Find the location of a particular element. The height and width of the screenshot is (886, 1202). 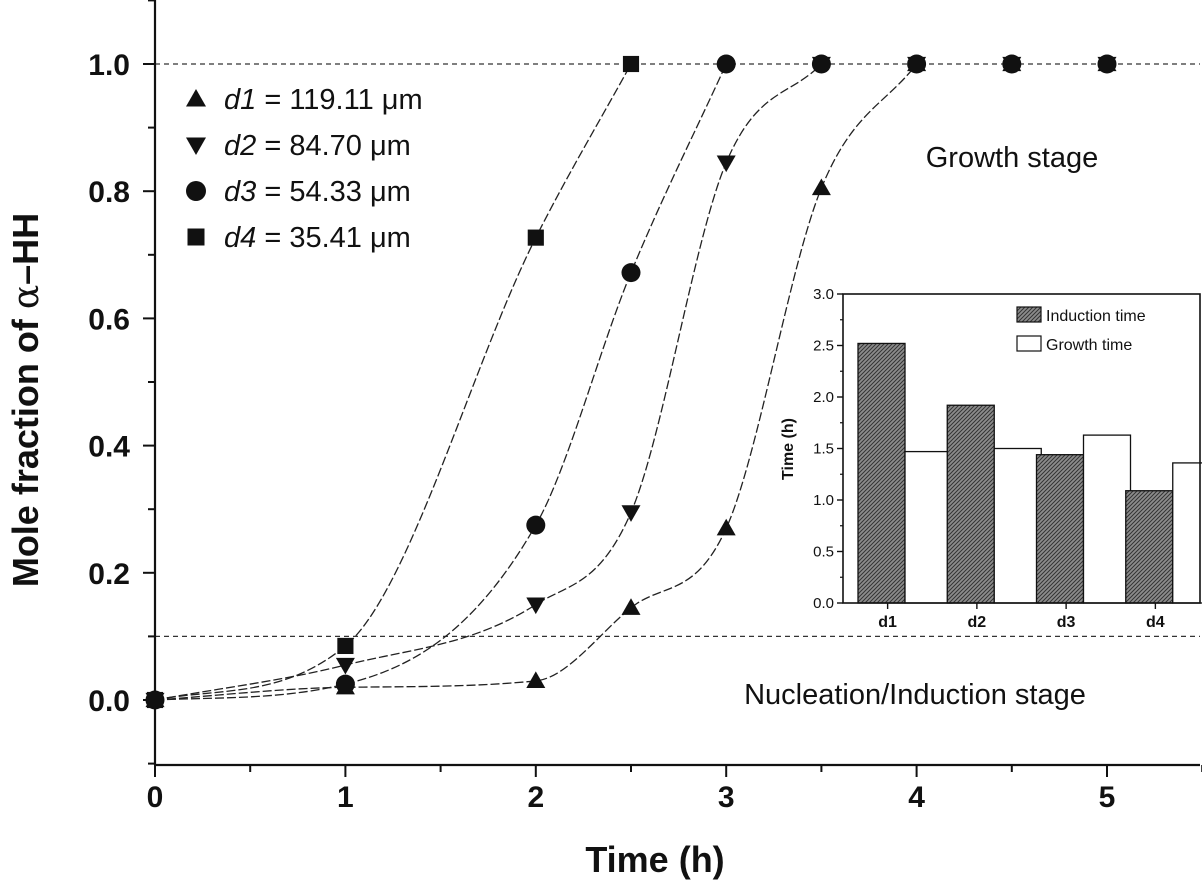

y-tick-label: 0.6 is located at coordinates (109, 319).